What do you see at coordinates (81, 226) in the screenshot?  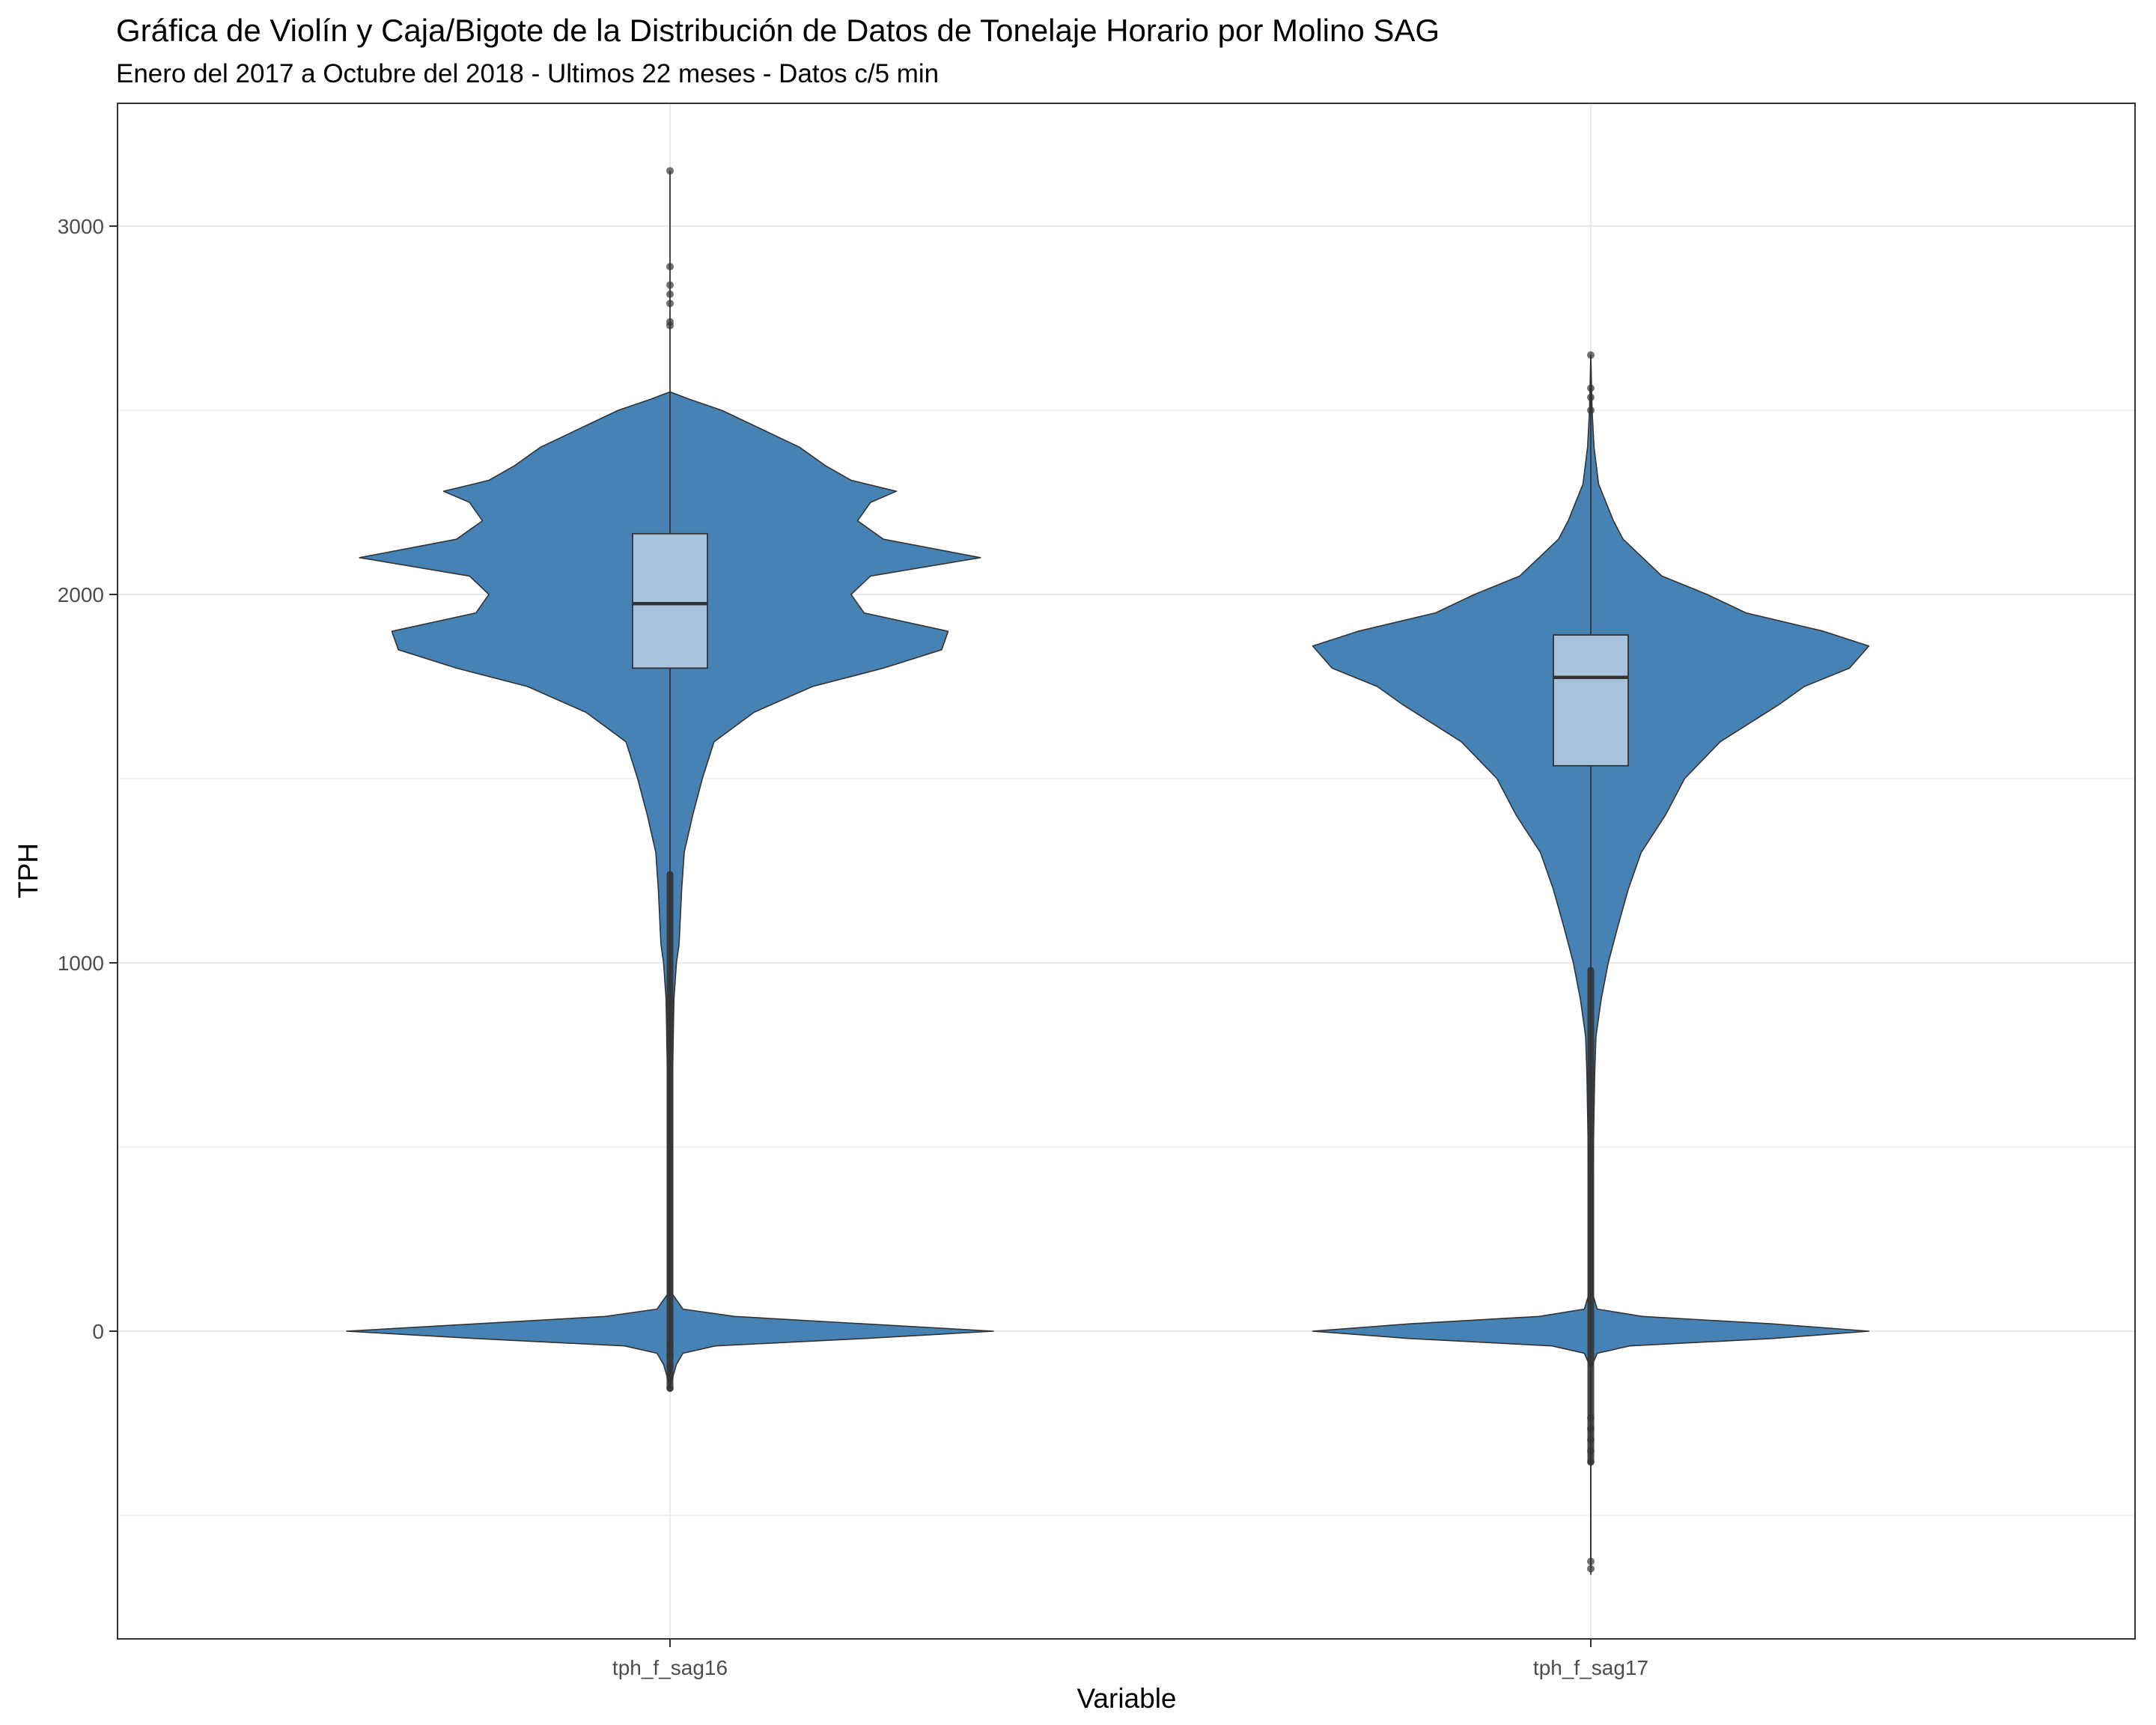 I see `y-tick-label: 3000` at bounding box center [81, 226].